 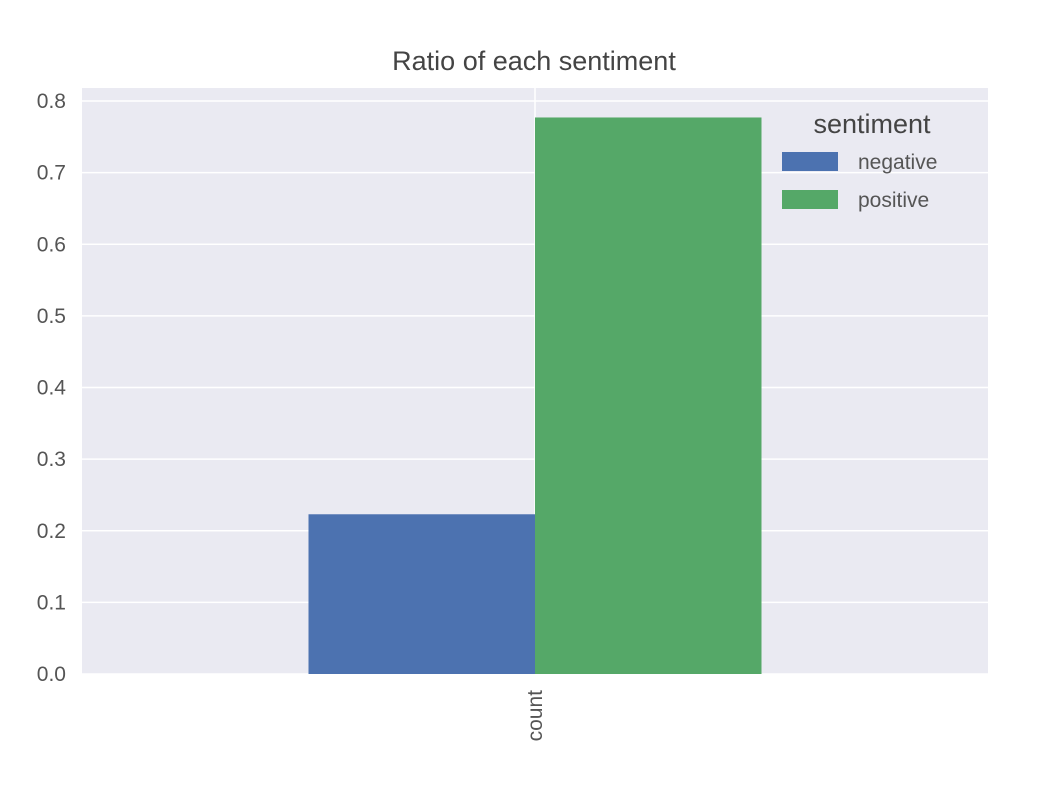 I want to click on x-axis-ticks: count, so click(x=535, y=716).